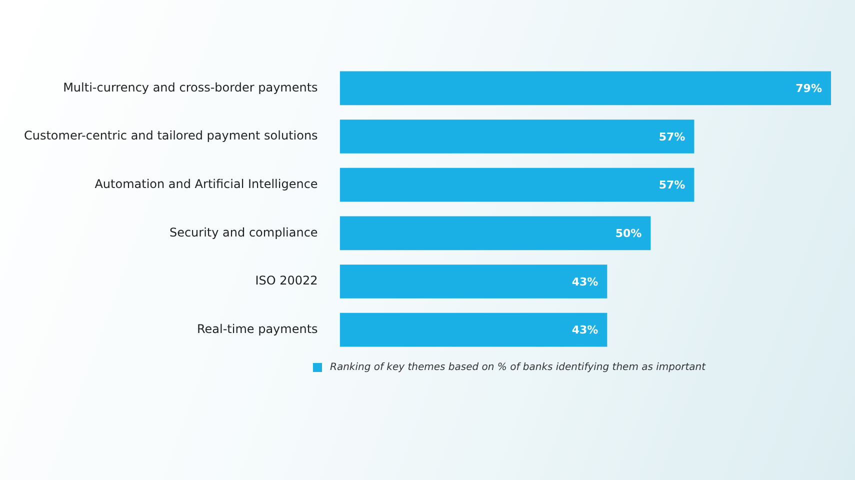 The width and height of the screenshot is (855, 480). What do you see at coordinates (190, 87) in the screenshot?
I see `y-tick-label: Multi-currency and cross-border payments` at bounding box center [190, 87].